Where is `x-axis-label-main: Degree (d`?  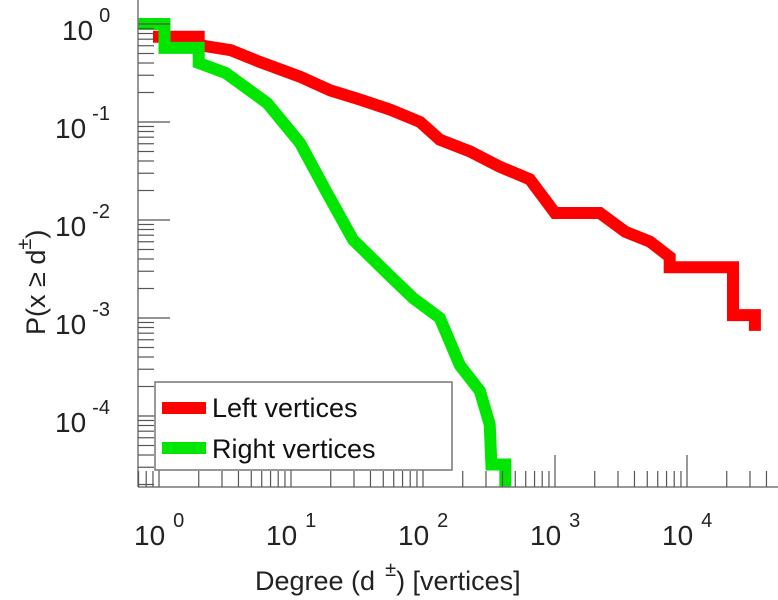
x-axis-label-main: Degree (d is located at coordinates (315, 581).